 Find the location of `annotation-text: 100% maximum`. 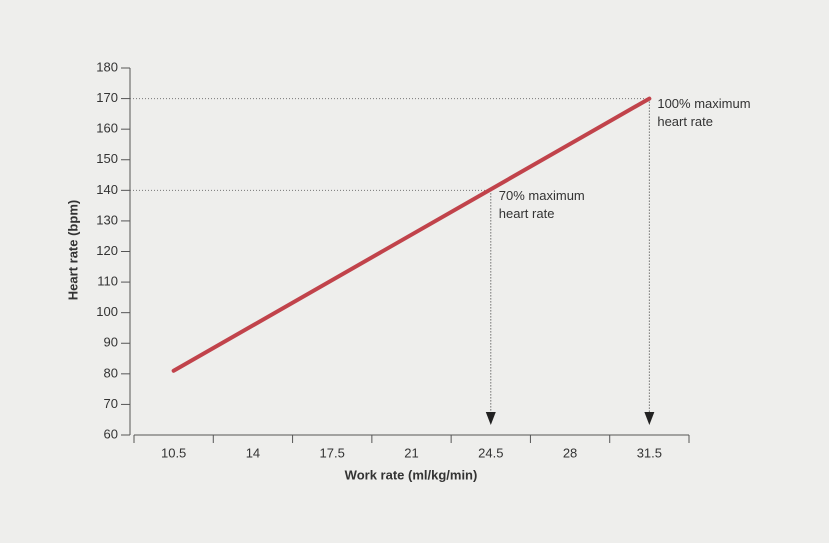

annotation-text: 100% maximum is located at coordinates (703, 103).